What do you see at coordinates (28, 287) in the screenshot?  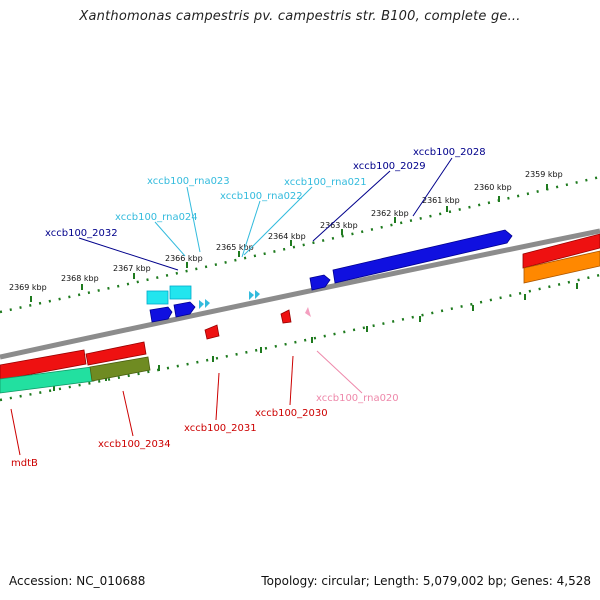 I see `tick-label: 2369 kbp` at bounding box center [28, 287].